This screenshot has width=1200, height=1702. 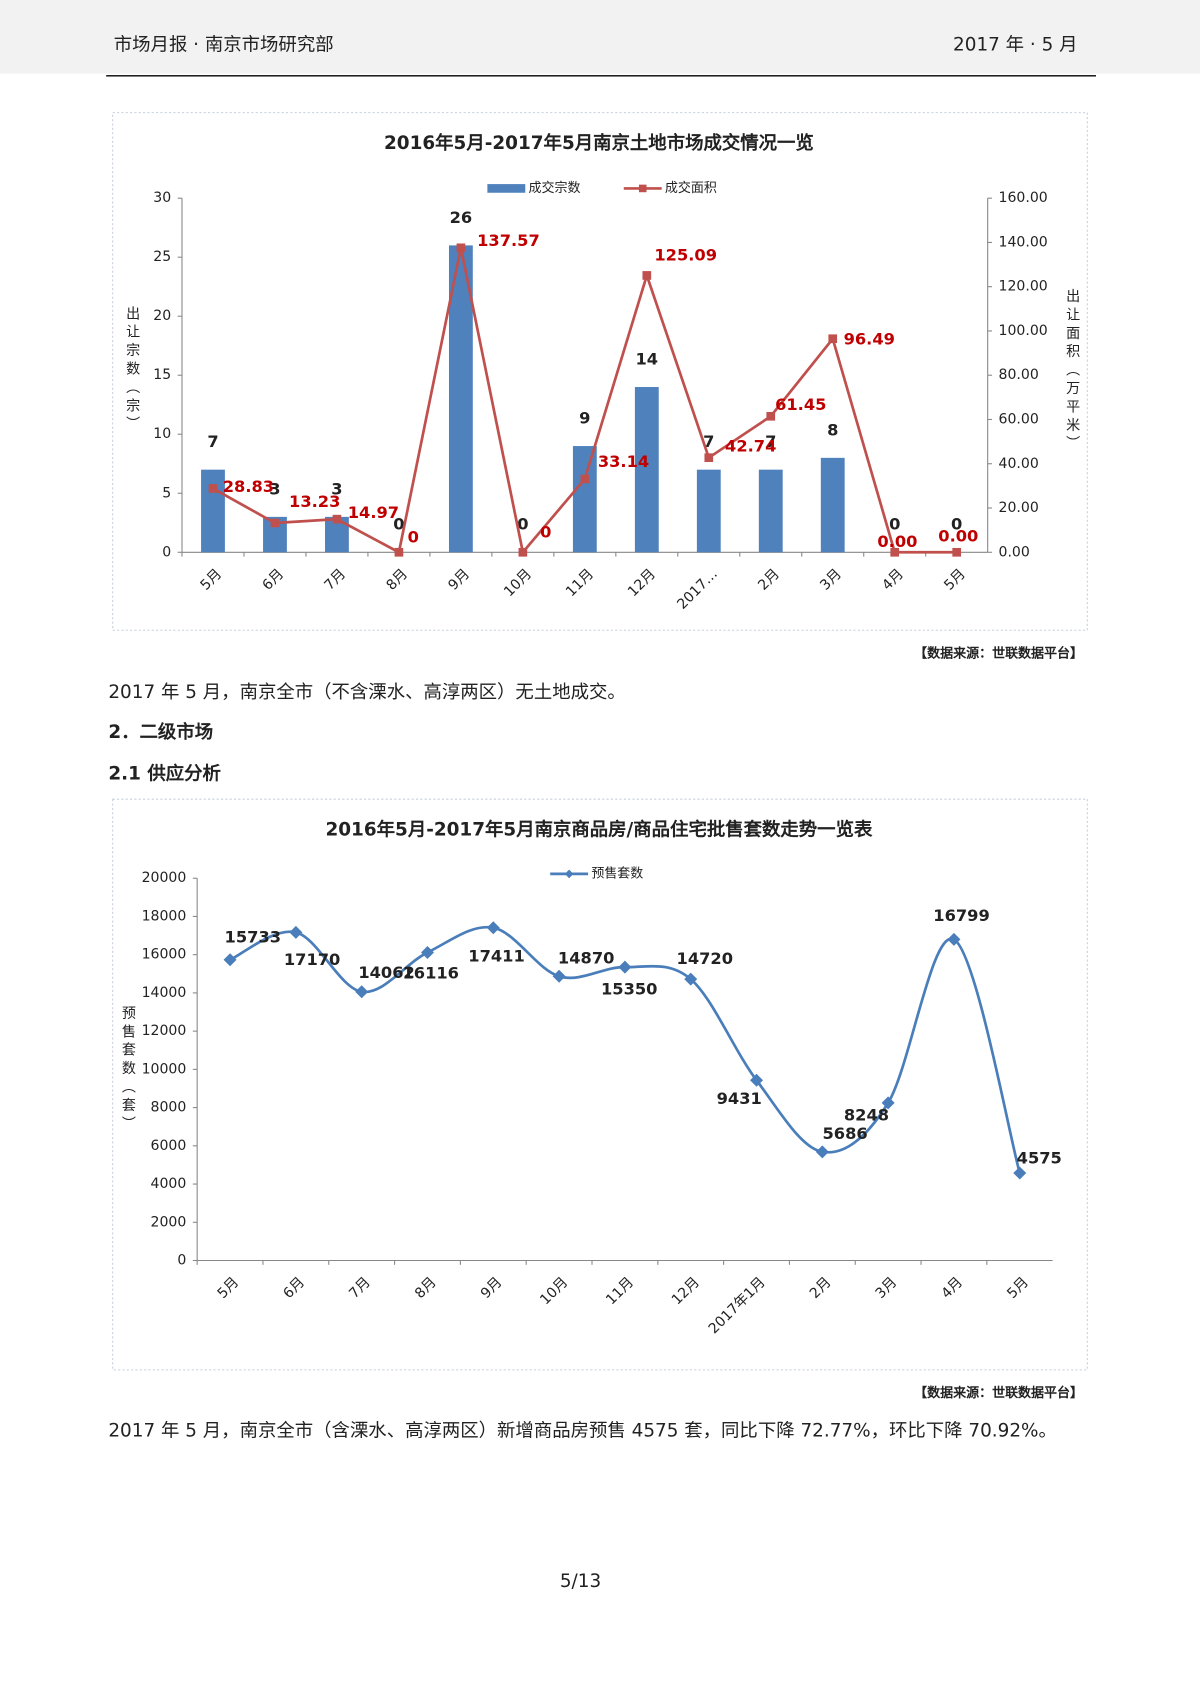 What do you see at coordinates (162, 257) in the screenshot?
I see `y-tick-label: 25` at bounding box center [162, 257].